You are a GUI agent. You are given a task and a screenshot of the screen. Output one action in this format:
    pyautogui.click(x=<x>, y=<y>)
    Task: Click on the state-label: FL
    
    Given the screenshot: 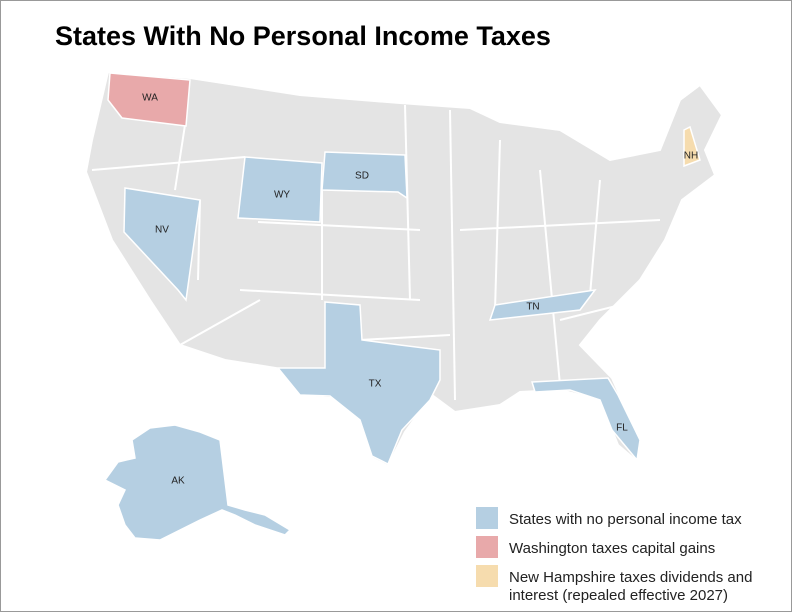 What is the action you would take?
    pyautogui.click(x=622, y=428)
    